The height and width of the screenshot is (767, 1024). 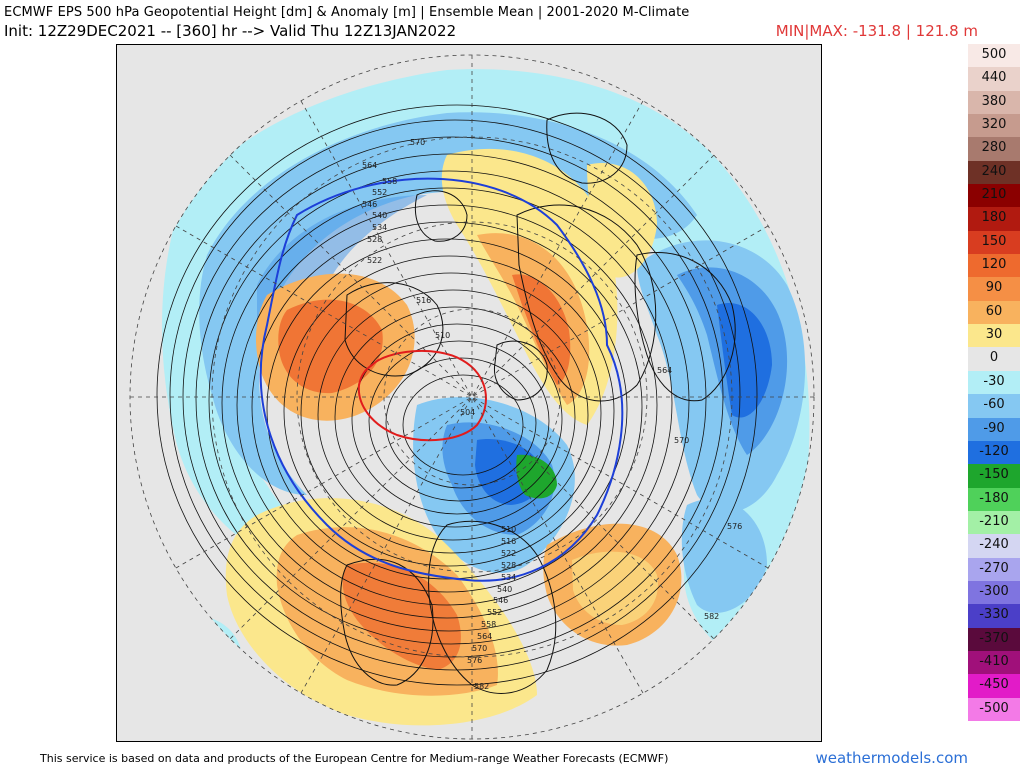 I want to click on contour-label: 576, so click(x=474, y=660).